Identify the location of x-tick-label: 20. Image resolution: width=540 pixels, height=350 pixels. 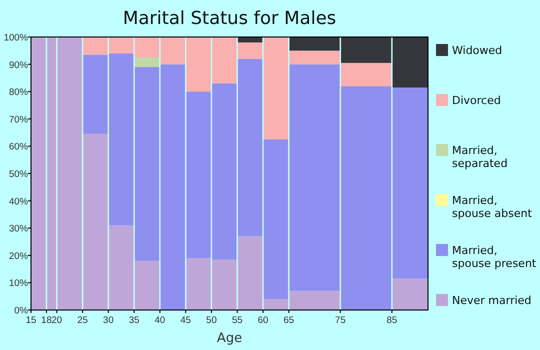
(56, 320).